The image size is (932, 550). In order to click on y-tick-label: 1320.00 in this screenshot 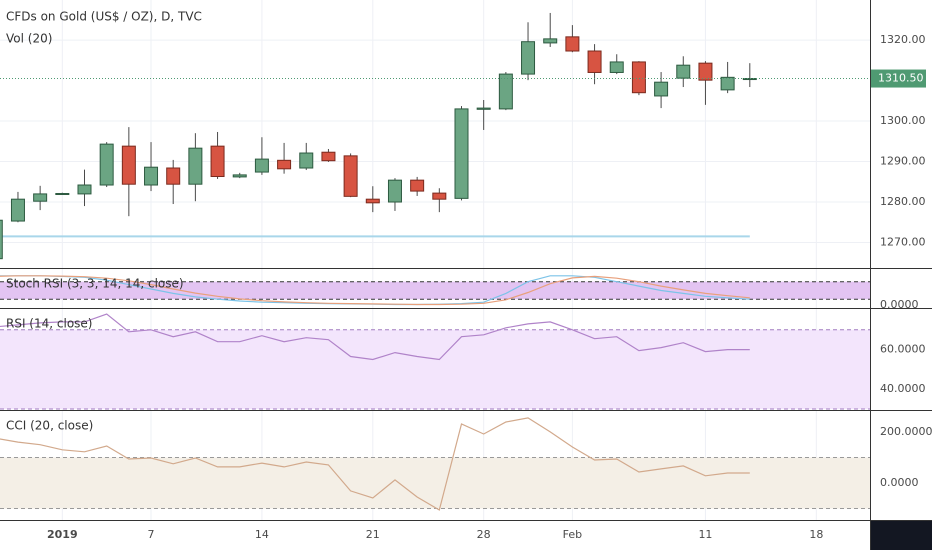, I will do `click(903, 39)`.